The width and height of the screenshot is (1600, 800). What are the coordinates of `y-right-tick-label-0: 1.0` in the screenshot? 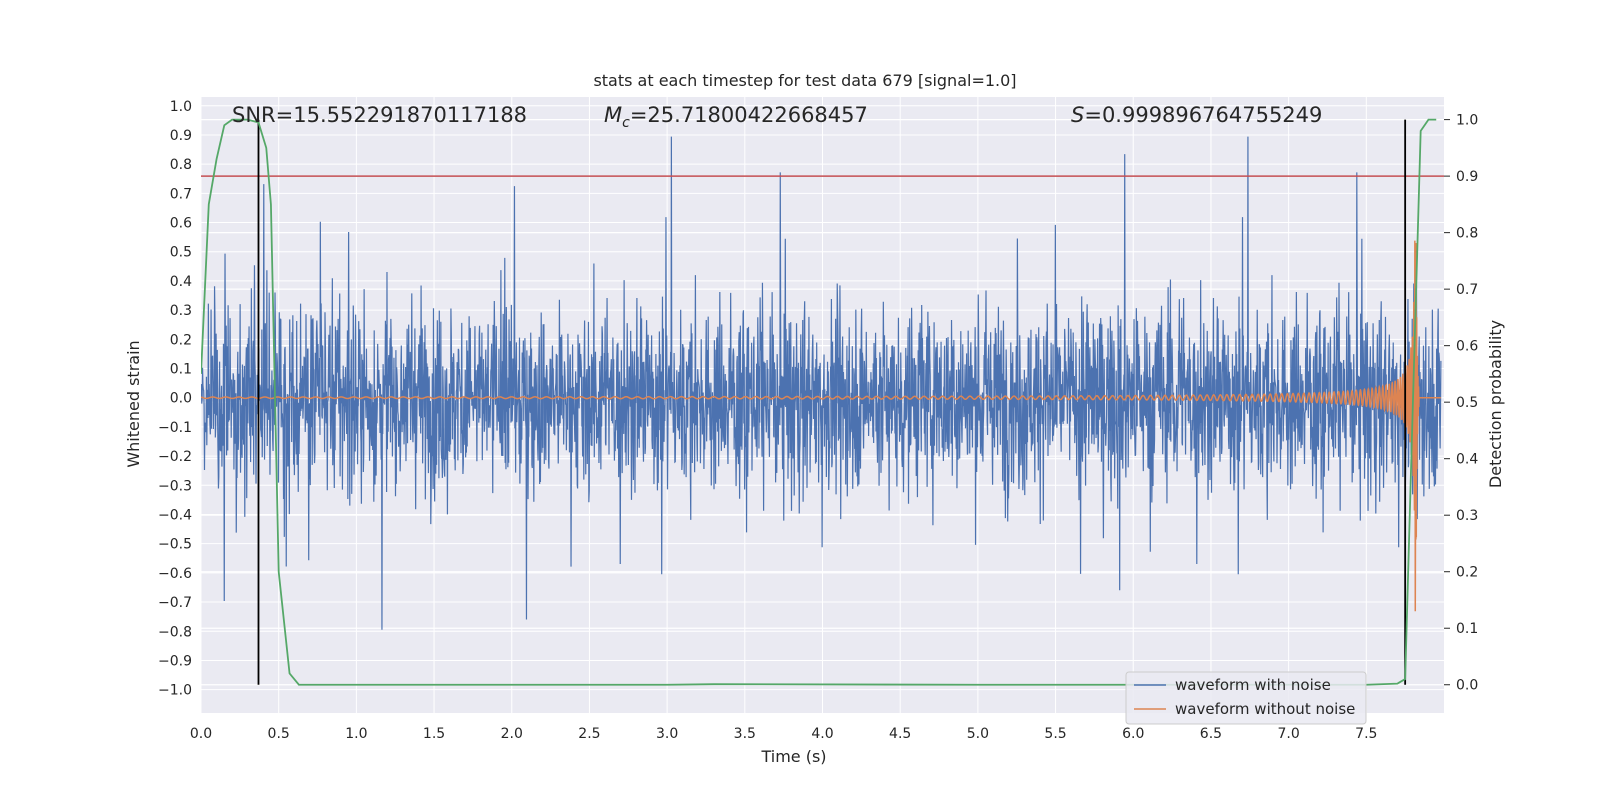 It's located at (1467, 121).